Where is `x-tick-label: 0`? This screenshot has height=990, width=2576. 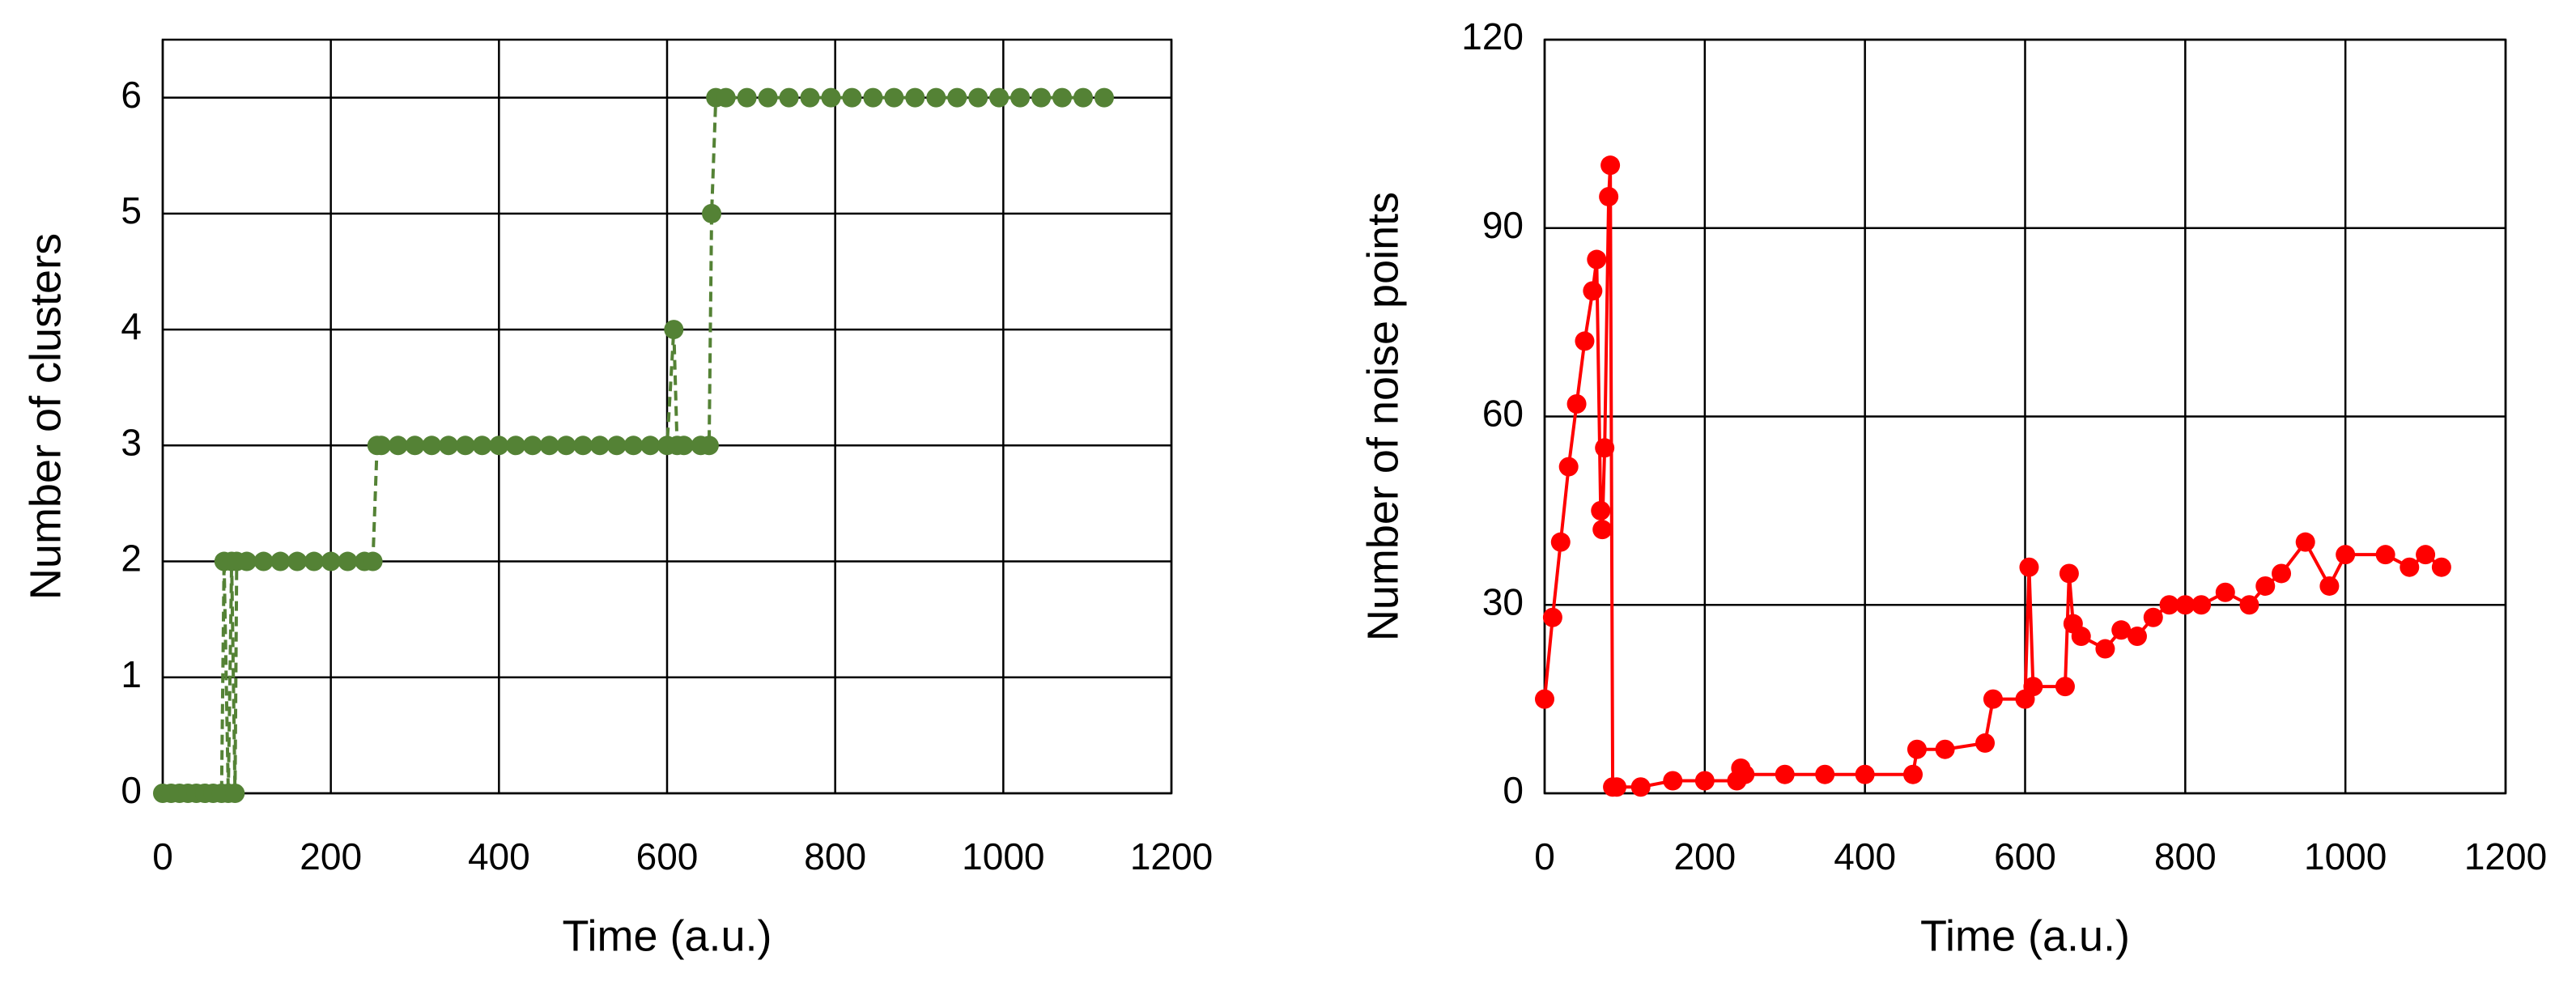
x-tick-label: 0 is located at coordinates (162, 856).